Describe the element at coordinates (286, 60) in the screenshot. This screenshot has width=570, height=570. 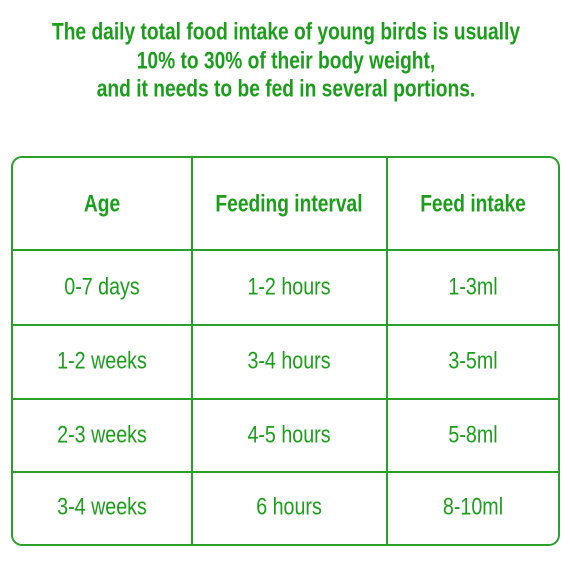
I see `title-line: 10% to 30% of their body weight,` at that location.